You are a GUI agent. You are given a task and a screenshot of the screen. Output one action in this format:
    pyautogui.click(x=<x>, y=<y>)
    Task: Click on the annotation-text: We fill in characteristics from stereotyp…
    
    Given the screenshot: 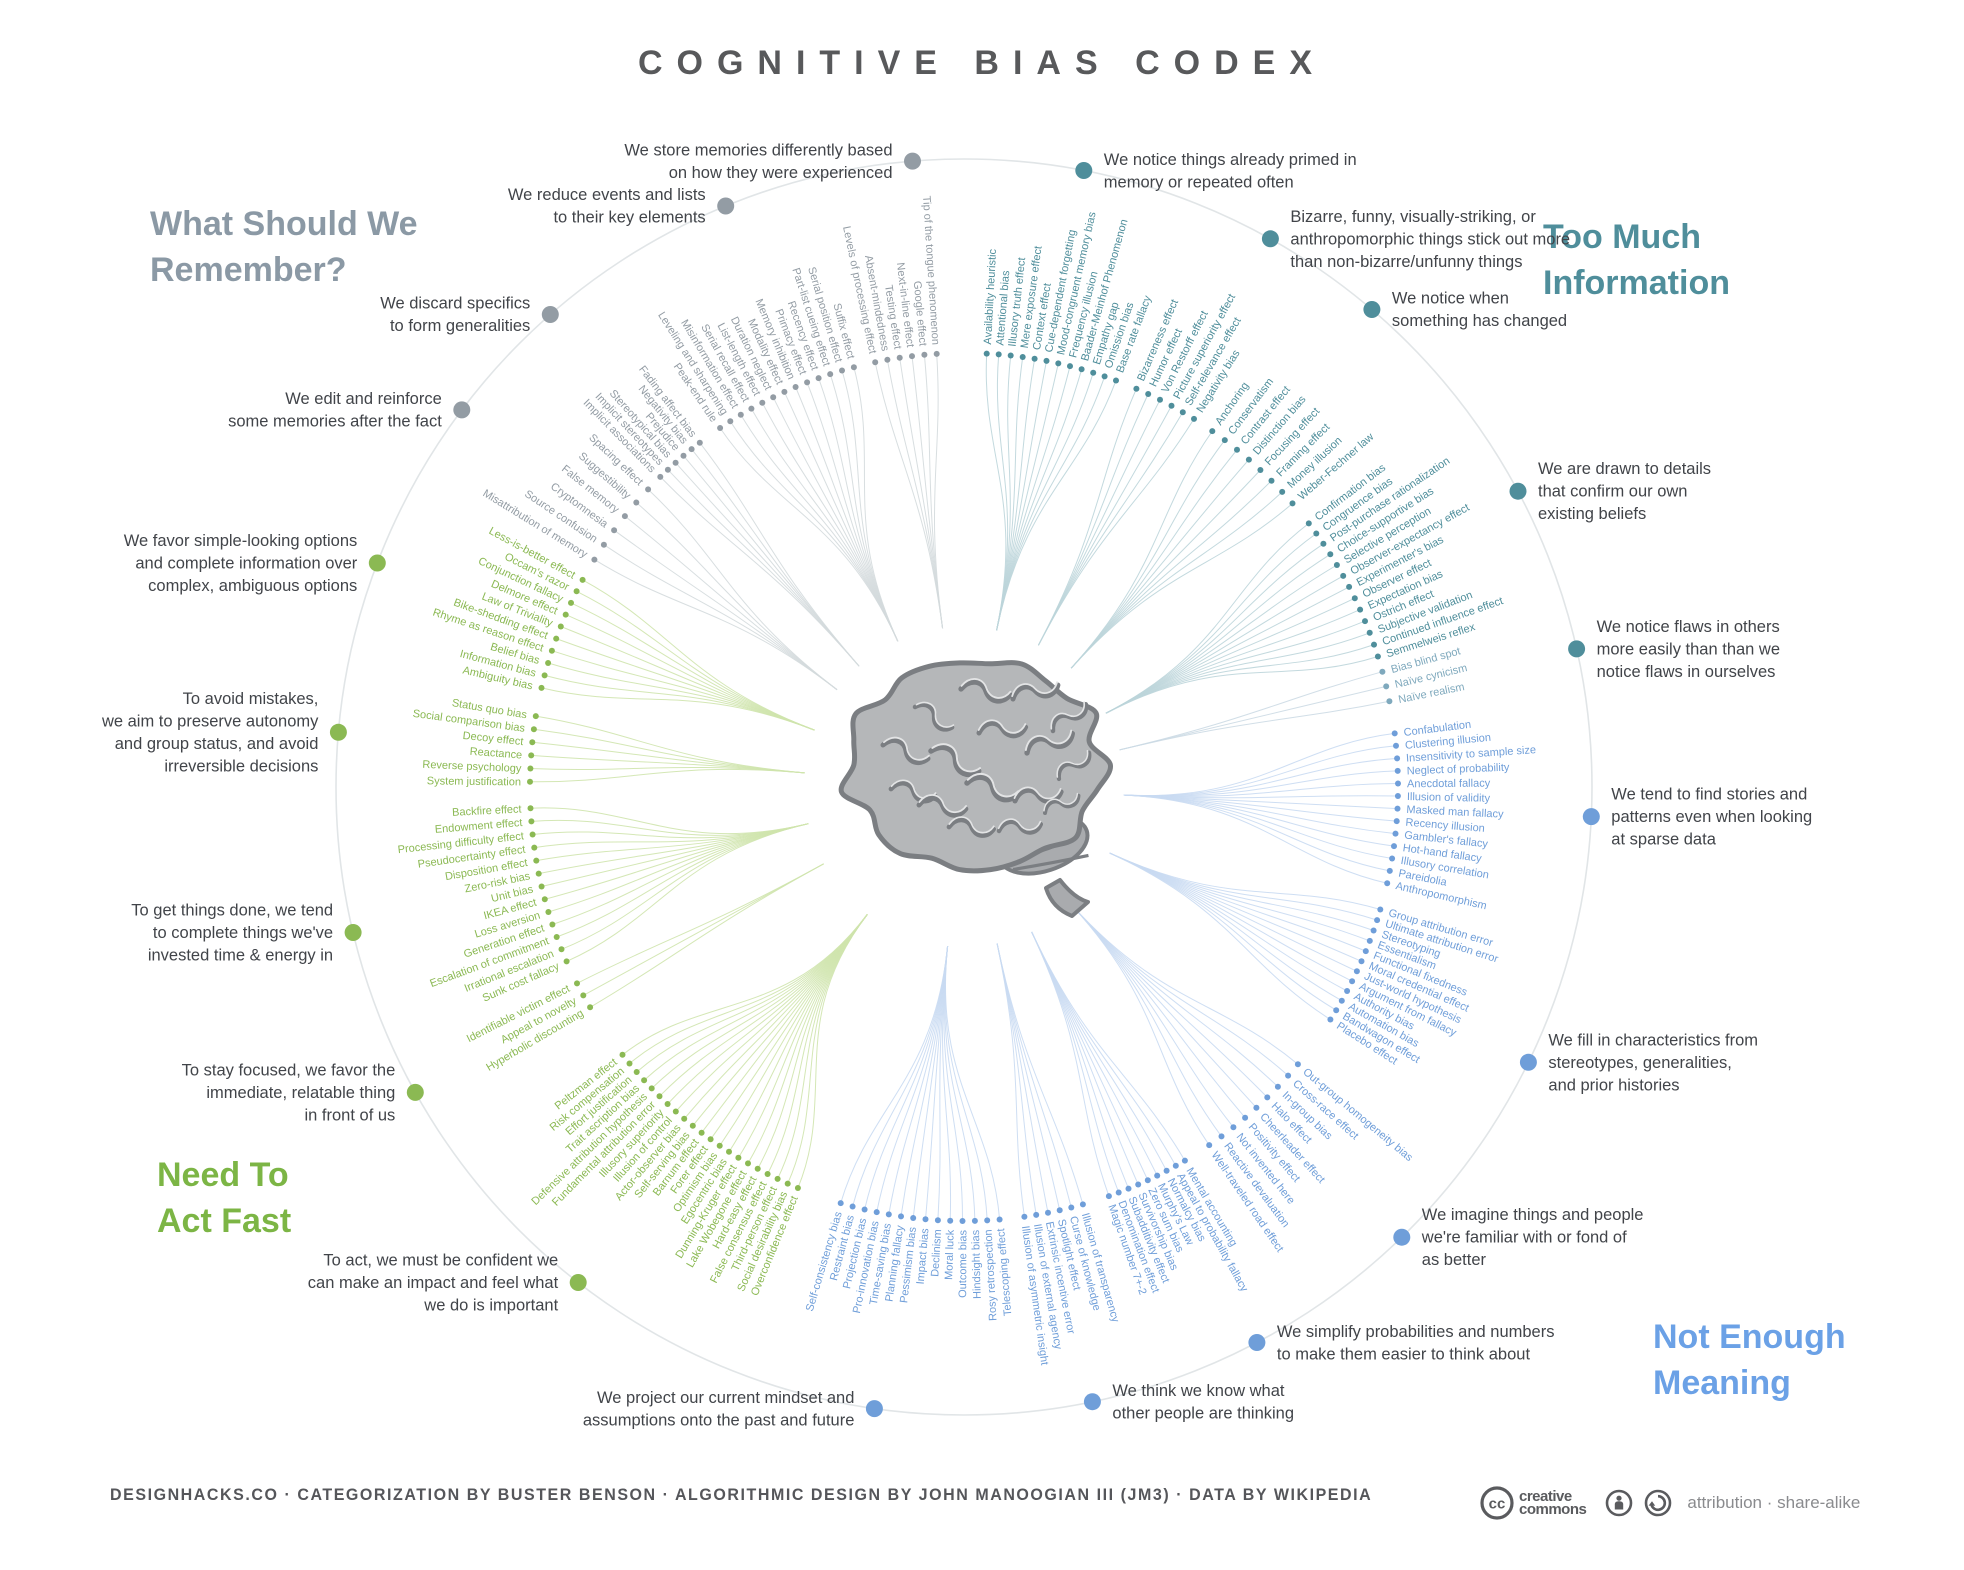 What is the action you would take?
    pyautogui.click(x=1653, y=1062)
    